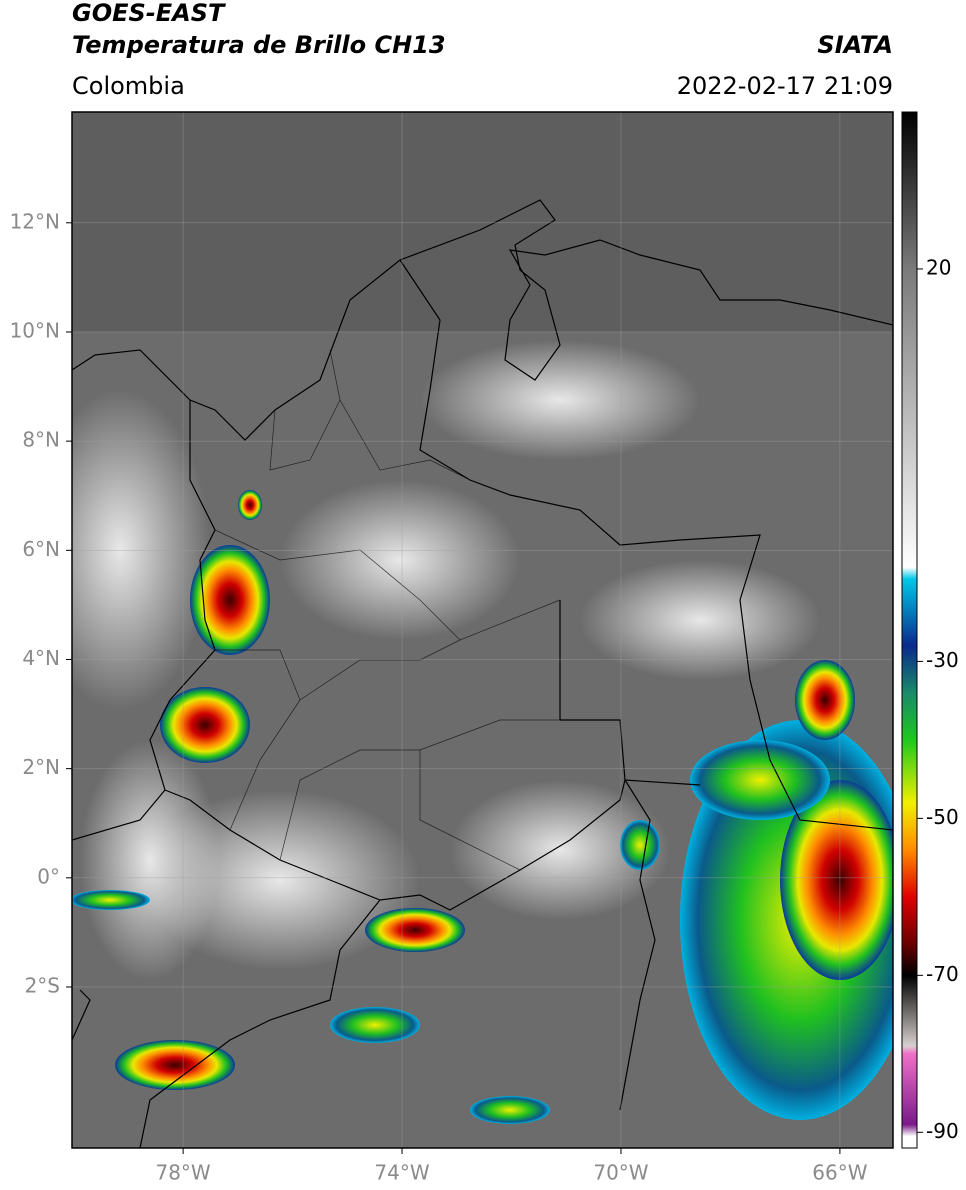 The height and width of the screenshot is (1190, 966). Describe the element at coordinates (259, 45) in the screenshot. I see `product-title: Temperatura de Brillo CH13` at that location.